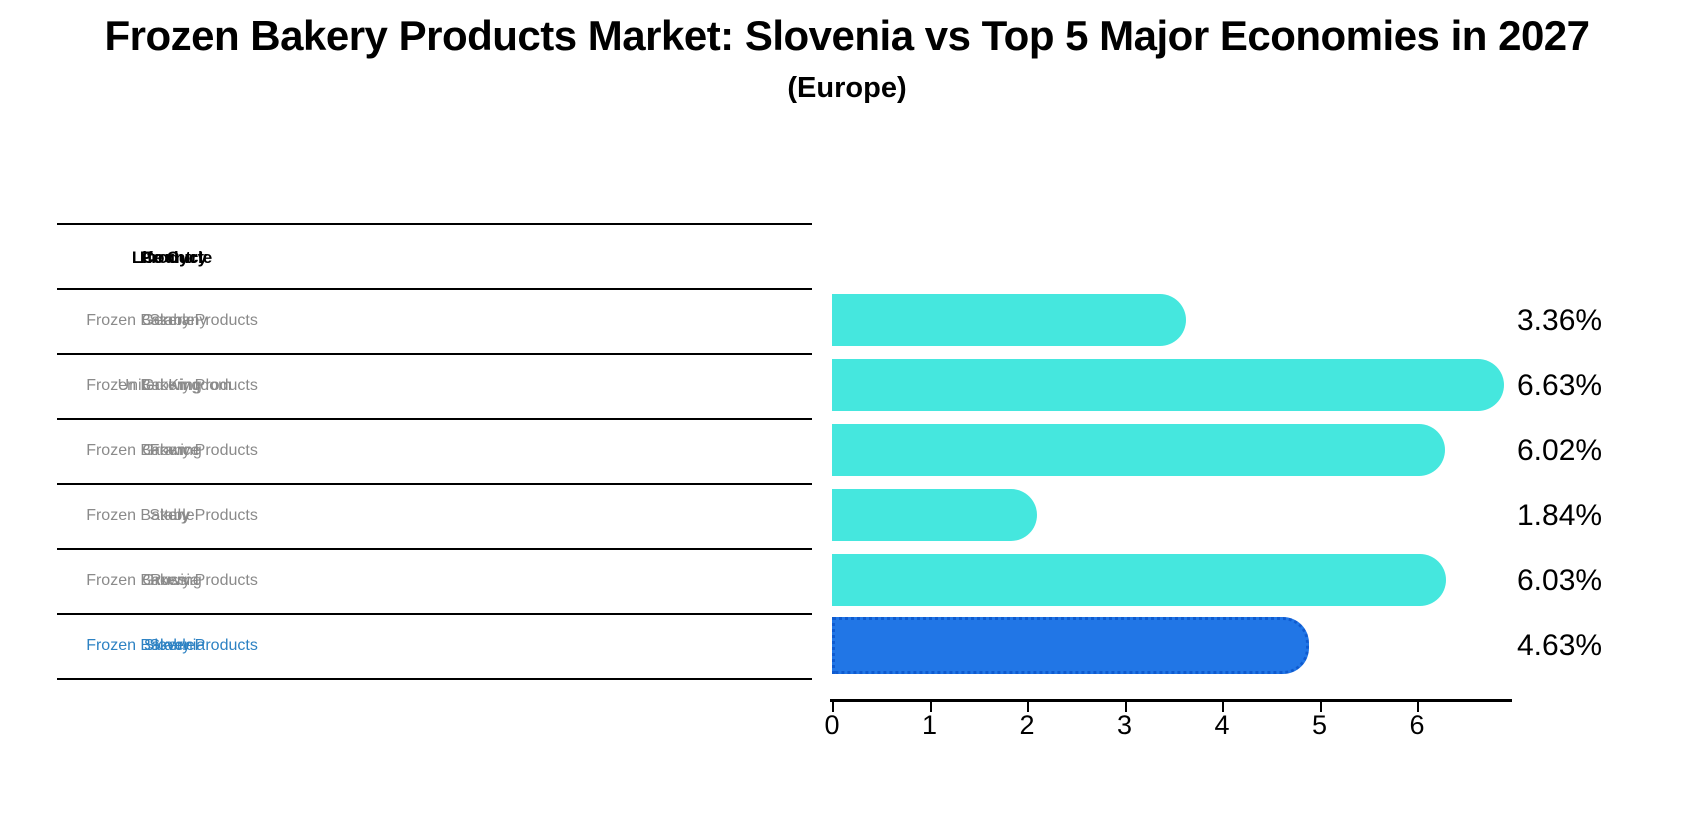 Image resolution: width=1694 pixels, height=823 pixels. I want to click on bar-row: 3.36%, so click(1263, 320).